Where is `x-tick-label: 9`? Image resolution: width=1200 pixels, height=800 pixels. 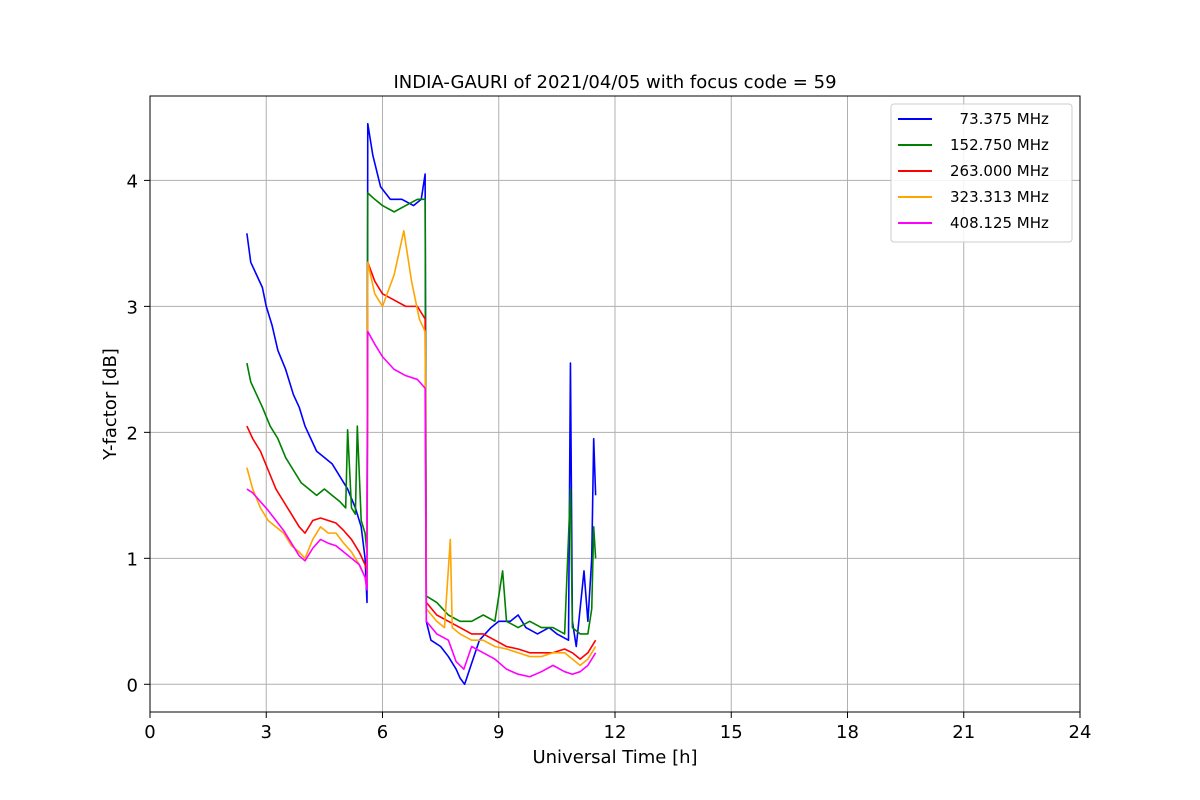 x-tick-label: 9 is located at coordinates (498, 732).